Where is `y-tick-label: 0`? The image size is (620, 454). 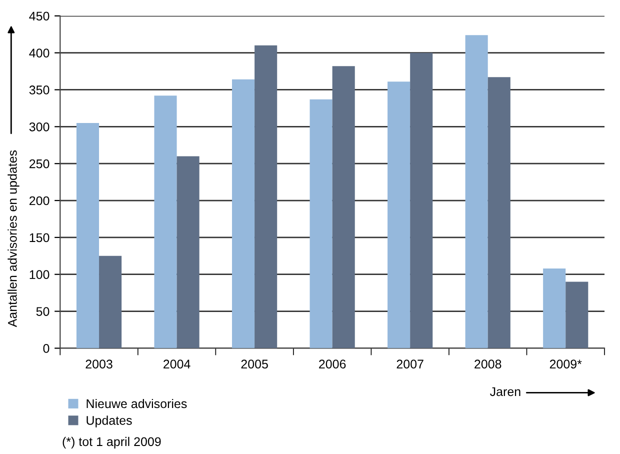 y-tick-label: 0 is located at coordinates (46, 348).